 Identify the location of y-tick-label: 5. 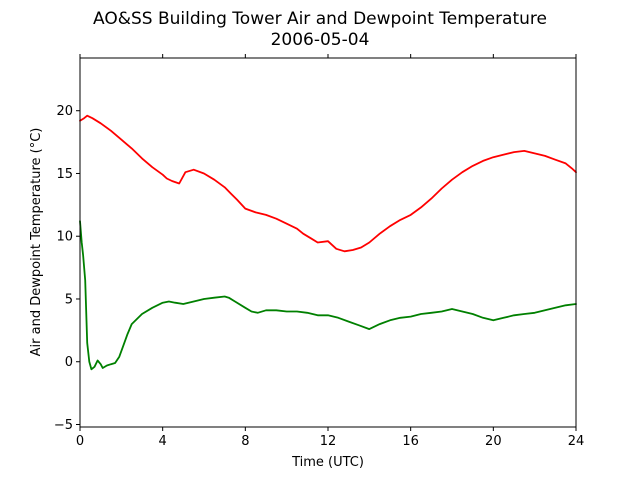
(69, 299).